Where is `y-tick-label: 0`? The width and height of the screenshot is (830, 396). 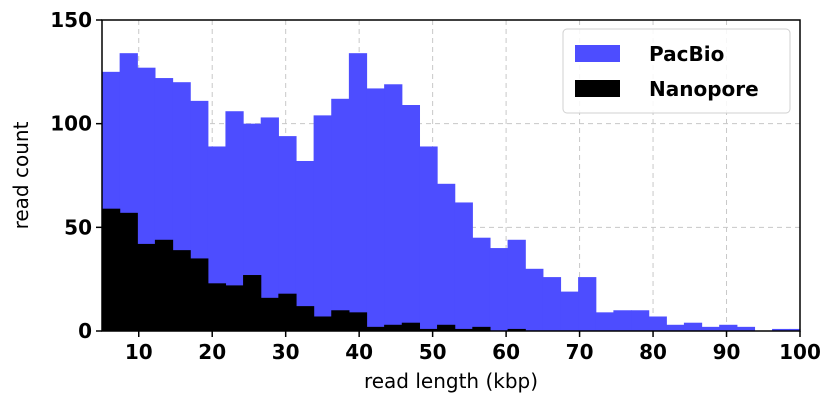 y-tick-label: 0 is located at coordinates (85, 331).